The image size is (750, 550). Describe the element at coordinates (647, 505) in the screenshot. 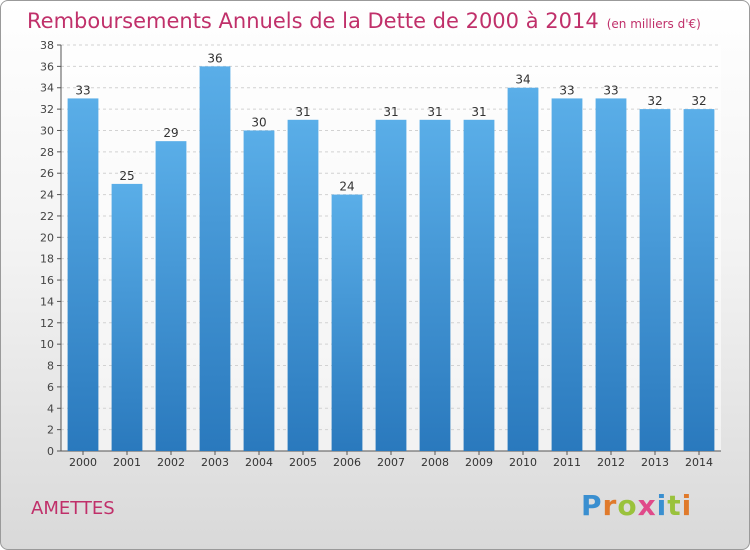

I see `logo-letter: x` at that location.